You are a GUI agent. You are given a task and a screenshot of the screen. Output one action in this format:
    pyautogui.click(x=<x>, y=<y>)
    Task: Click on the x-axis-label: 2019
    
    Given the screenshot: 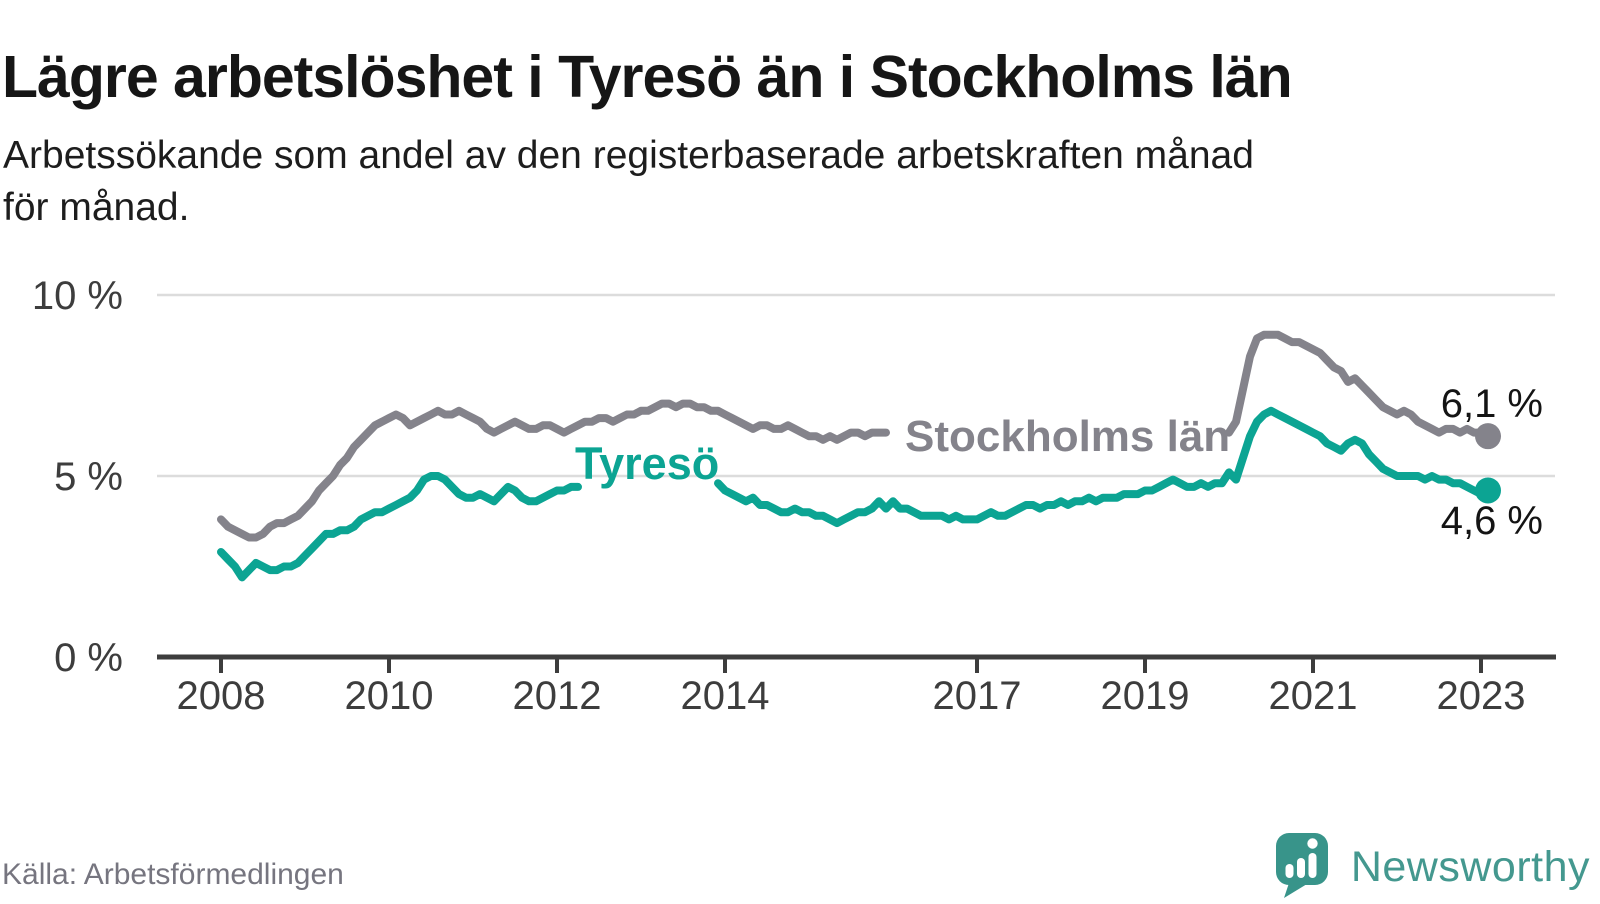 What is the action you would take?
    pyautogui.click(x=1145, y=696)
    